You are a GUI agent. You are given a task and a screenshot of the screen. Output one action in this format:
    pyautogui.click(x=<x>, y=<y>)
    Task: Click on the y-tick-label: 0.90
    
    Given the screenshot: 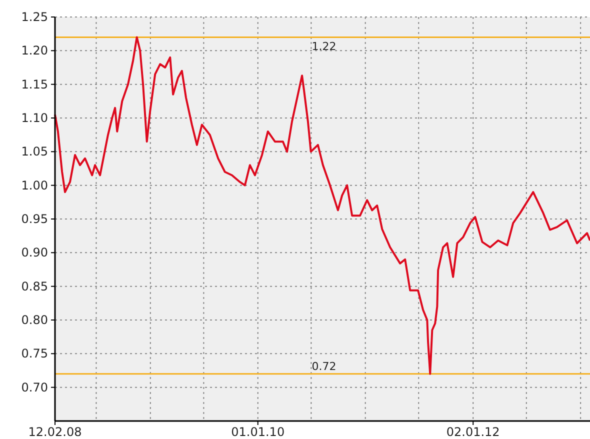 What is the action you would take?
    pyautogui.click(x=34, y=253)
    